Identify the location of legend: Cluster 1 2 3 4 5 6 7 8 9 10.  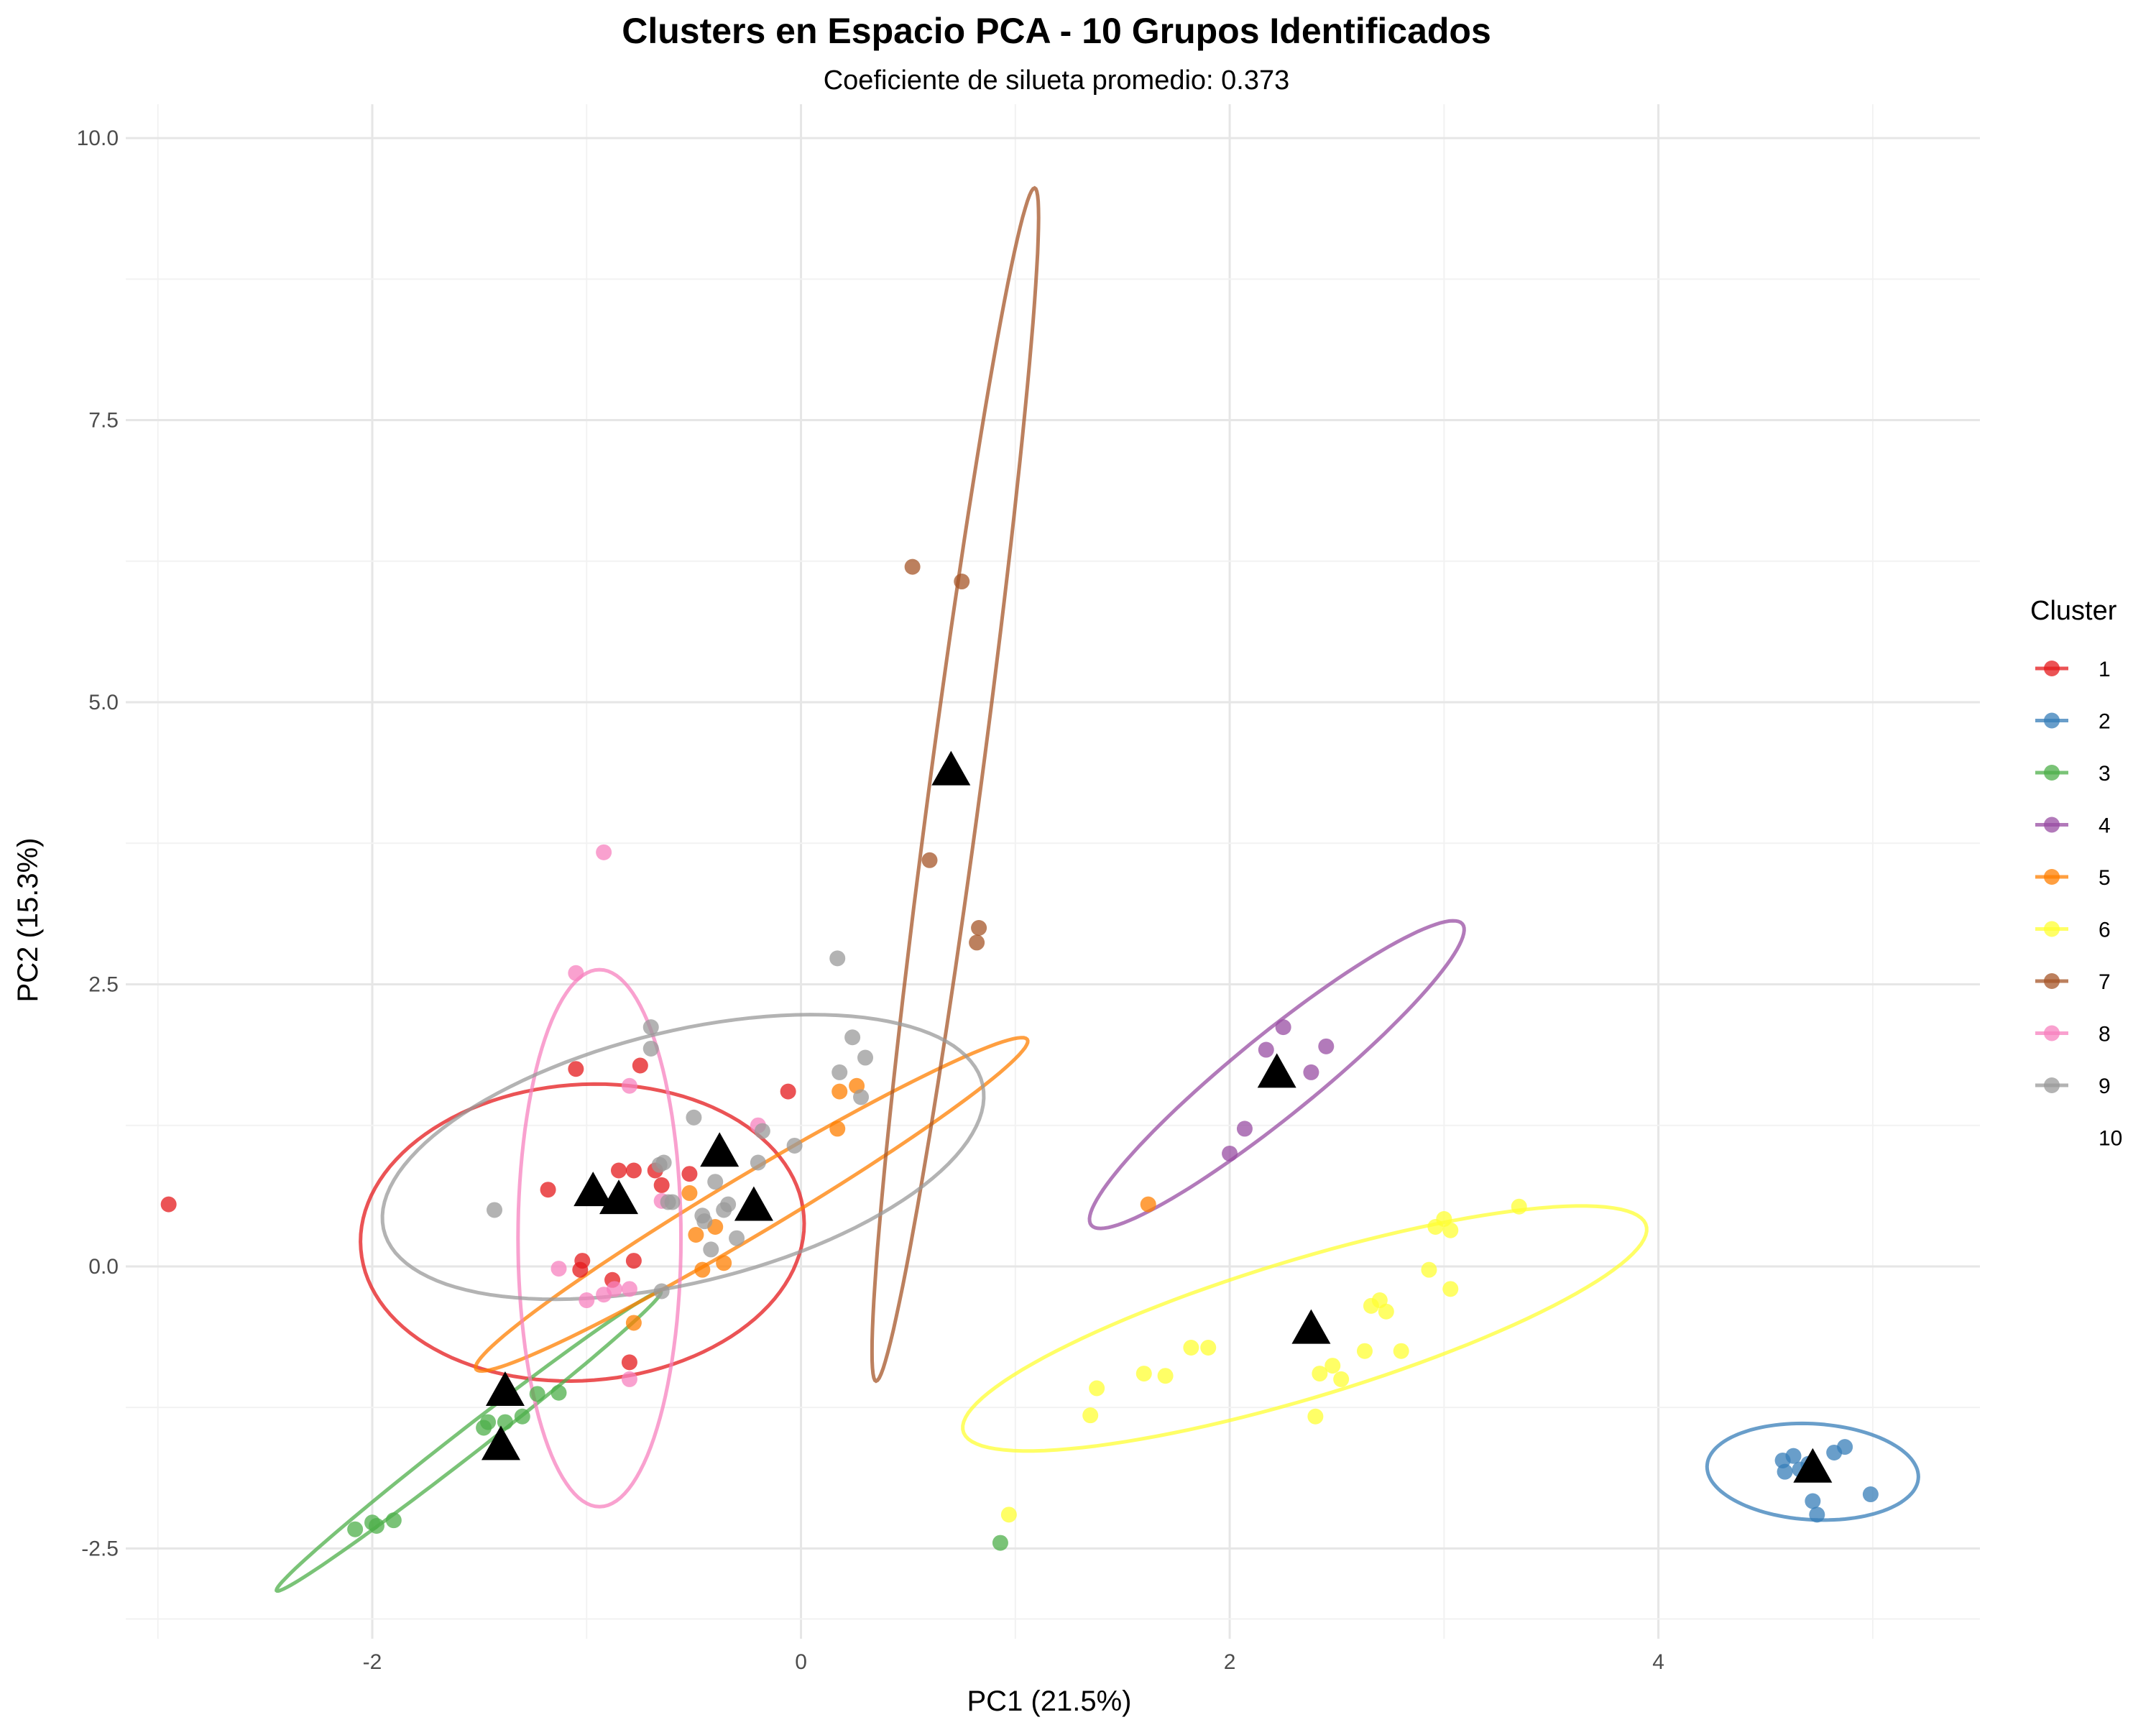
(2076, 873).